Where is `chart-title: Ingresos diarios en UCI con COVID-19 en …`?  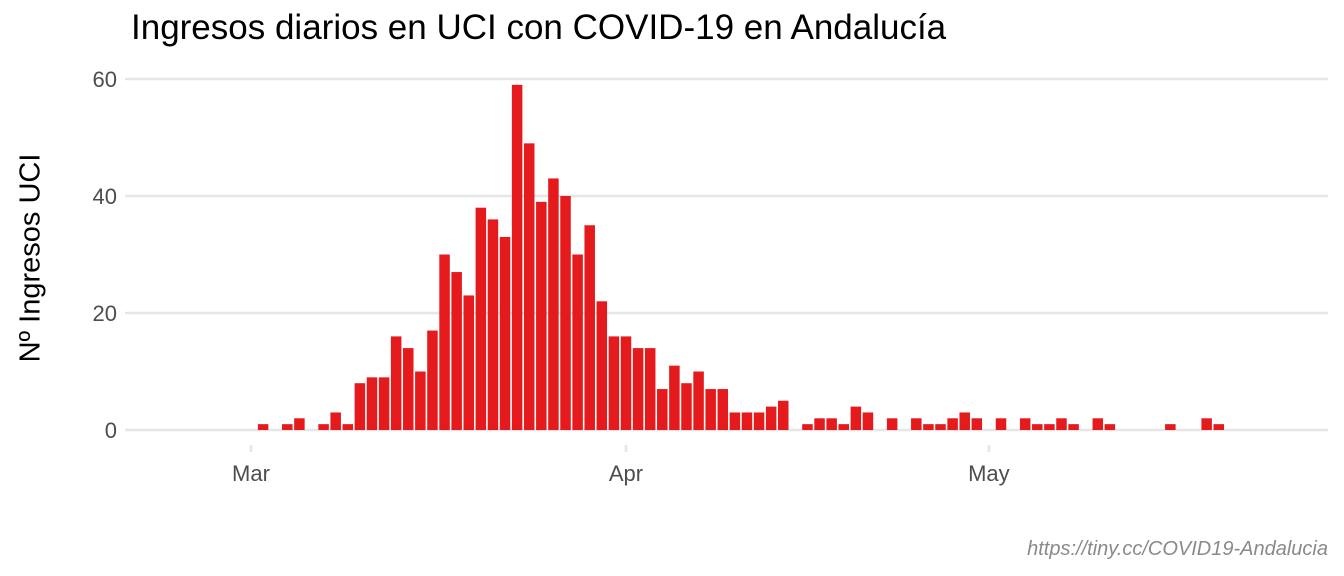
chart-title: Ingresos diarios en UCI con COVID-19 en … is located at coordinates (539, 27).